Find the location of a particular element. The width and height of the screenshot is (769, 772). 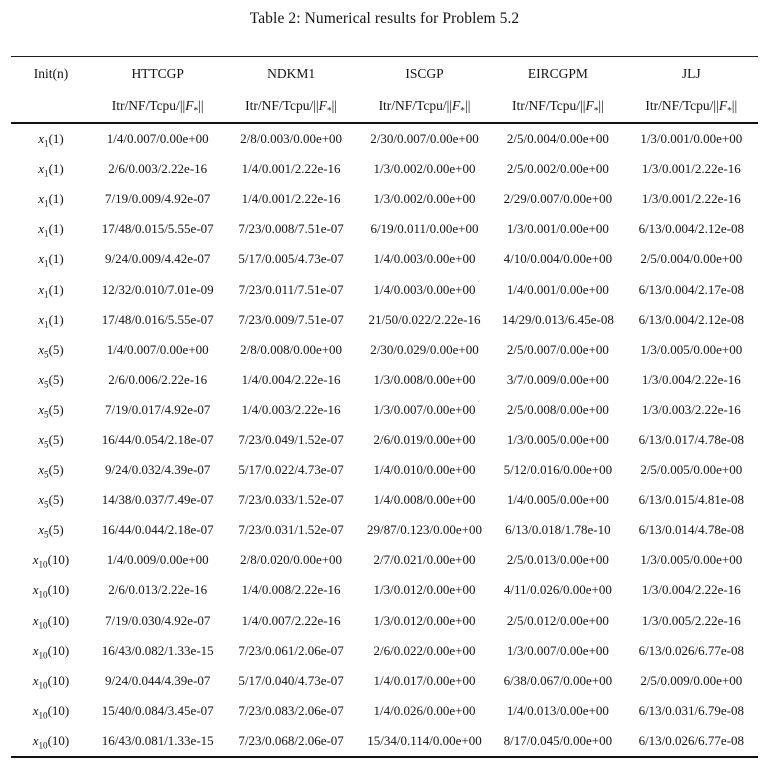

result-cell: 6/13/0.004/2.17e-08 is located at coordinates (691, 289).